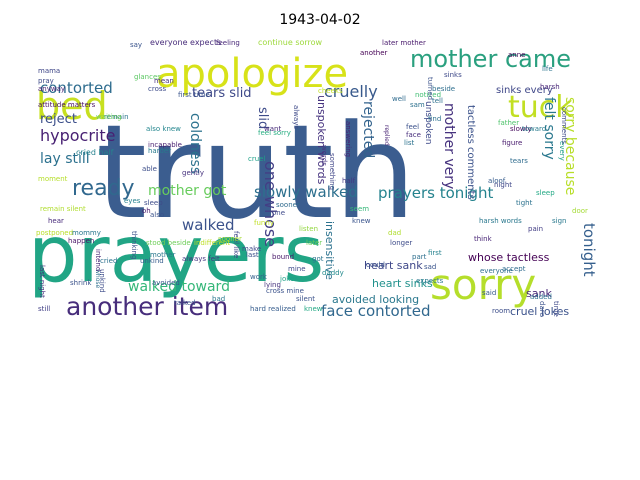  What do you see at coordinates (373, 53) in the screenshot?
I see `word-another: another` at bounding box center [373, 53].